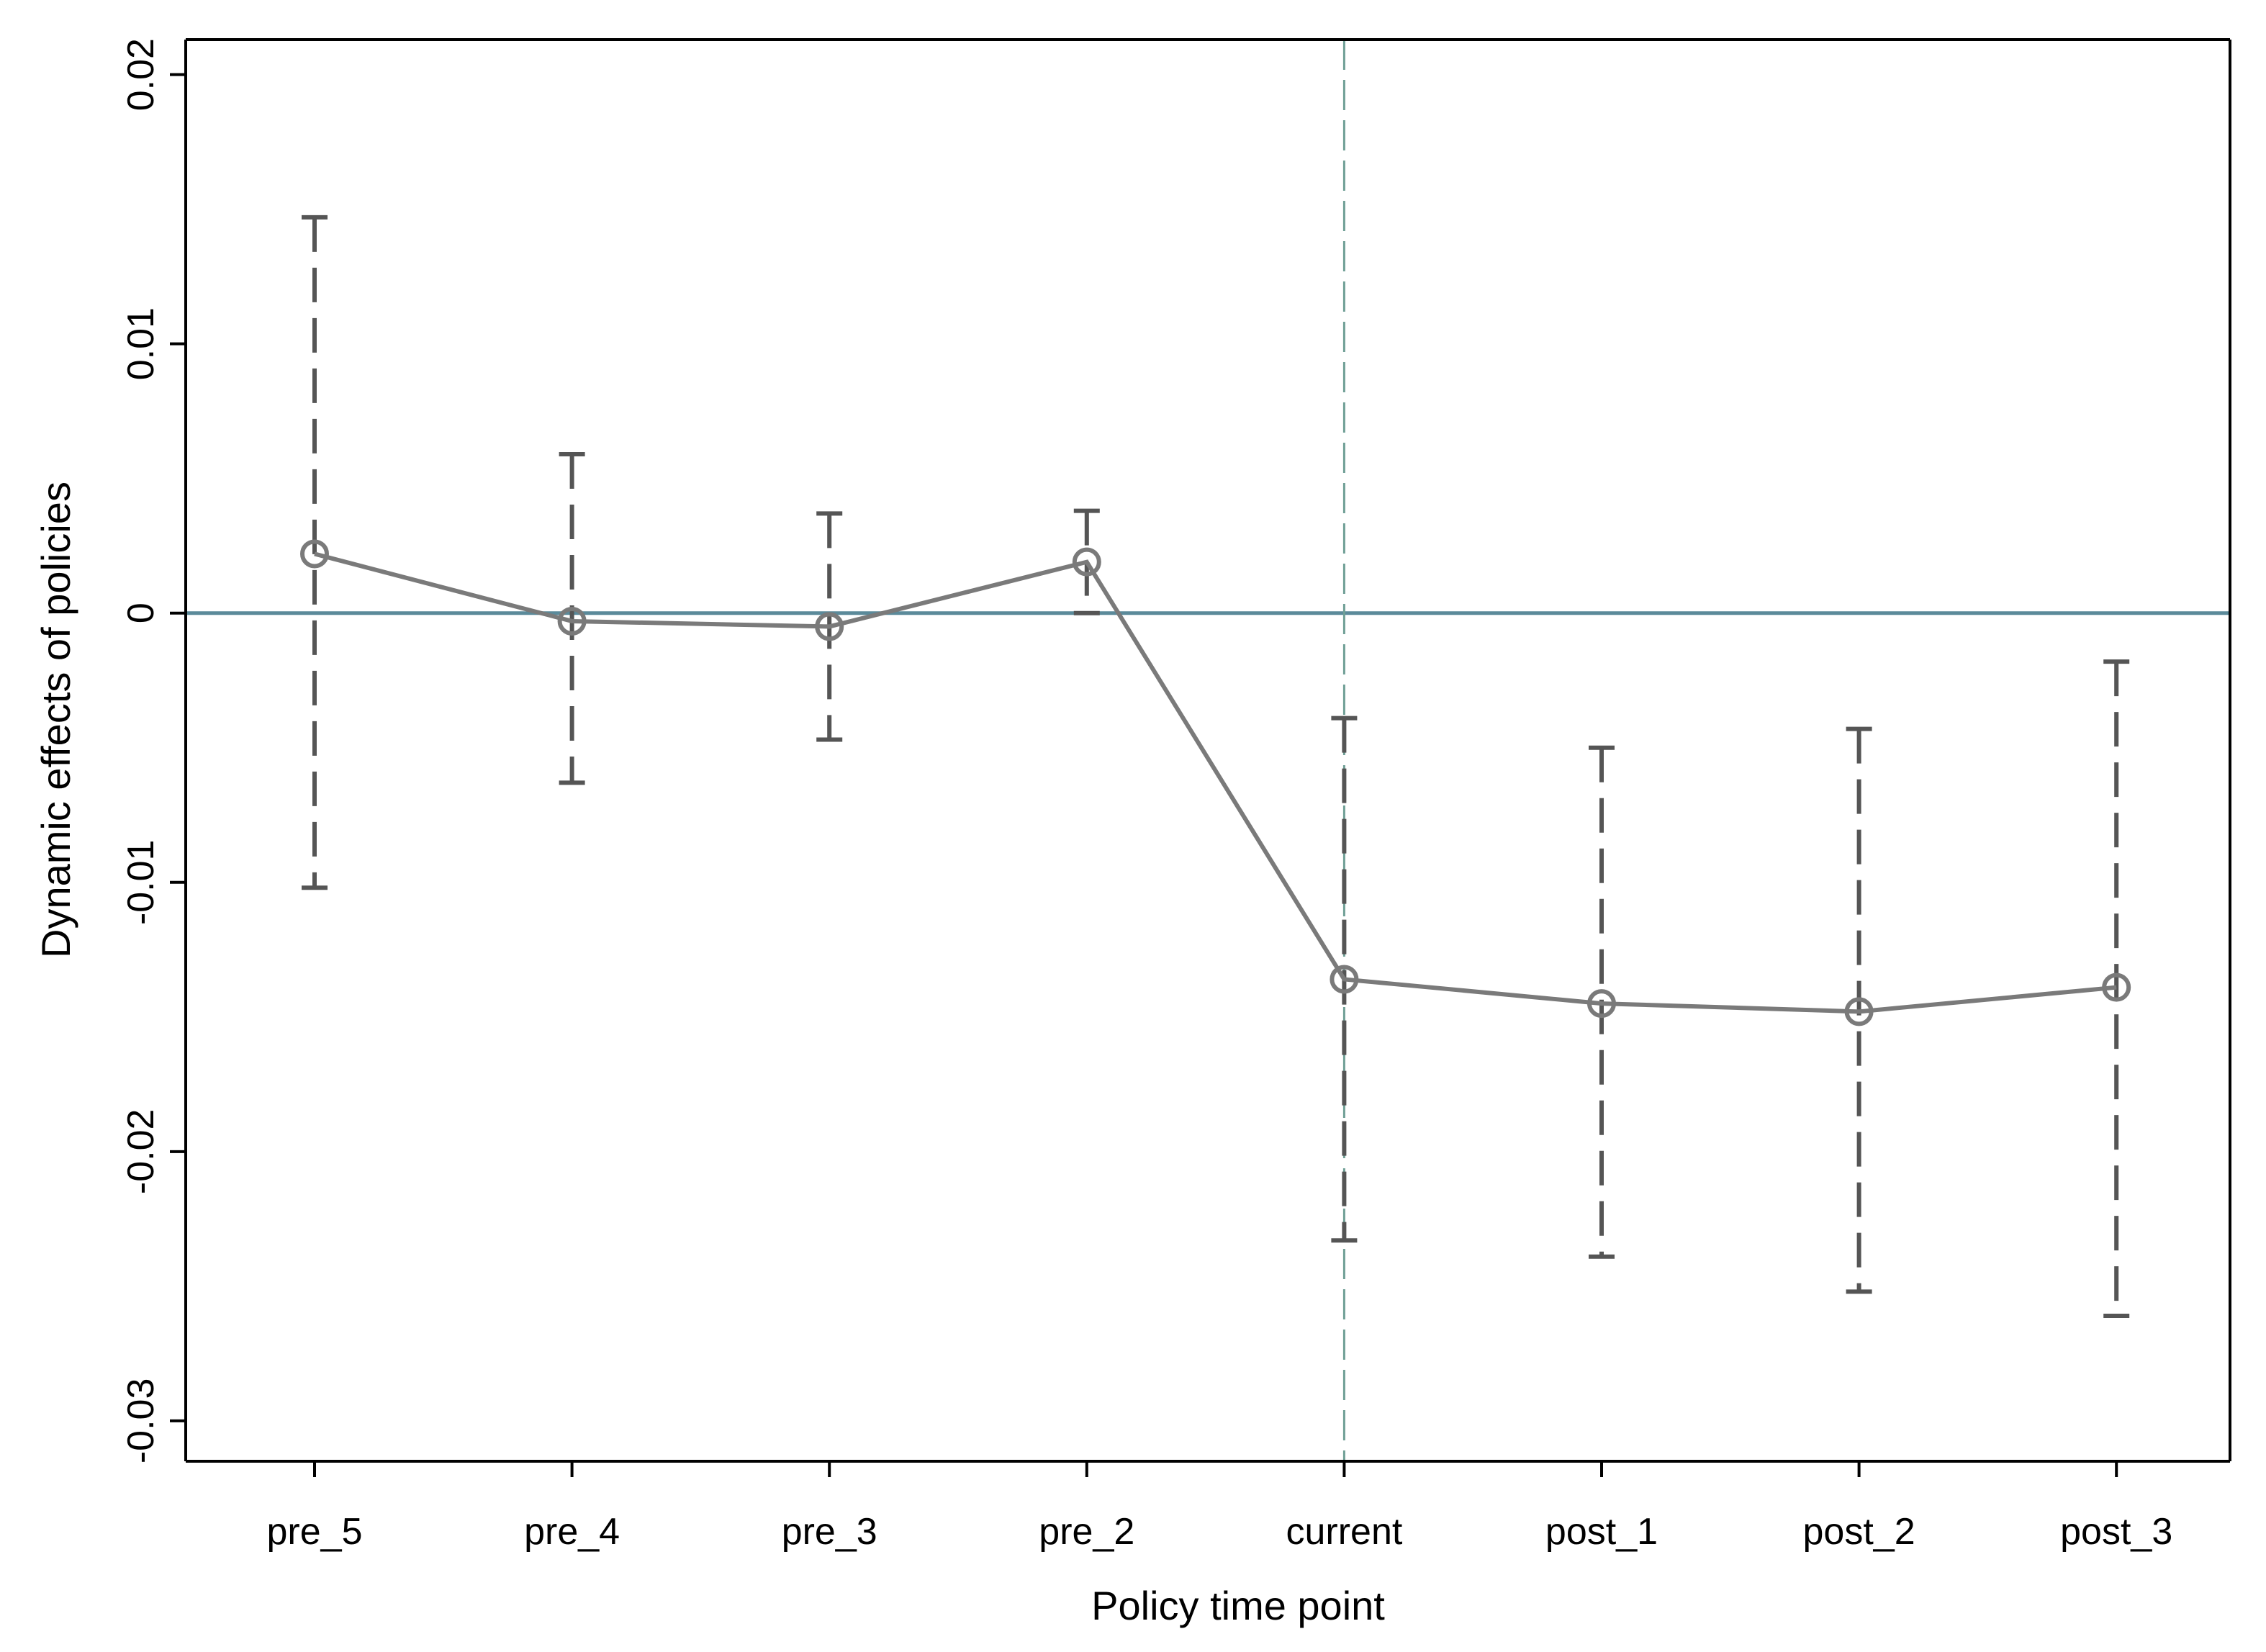 The image size is (2266, 1652). Describe the element at coordinates (141, 1152) in the screenshot. I see `y-tick-label: -0.02` at that location.